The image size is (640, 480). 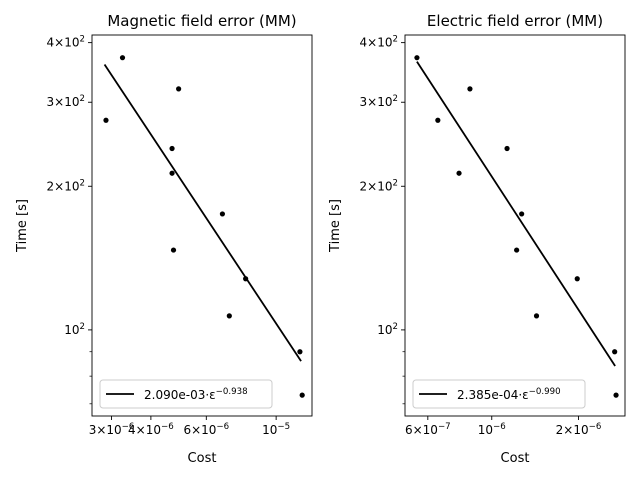 What do you see at coordinates (196, 394) in the screenshot?
I see `magnetic-legend-label: 2.090e-03·ε−0.938` at bounding box center [196, 394].